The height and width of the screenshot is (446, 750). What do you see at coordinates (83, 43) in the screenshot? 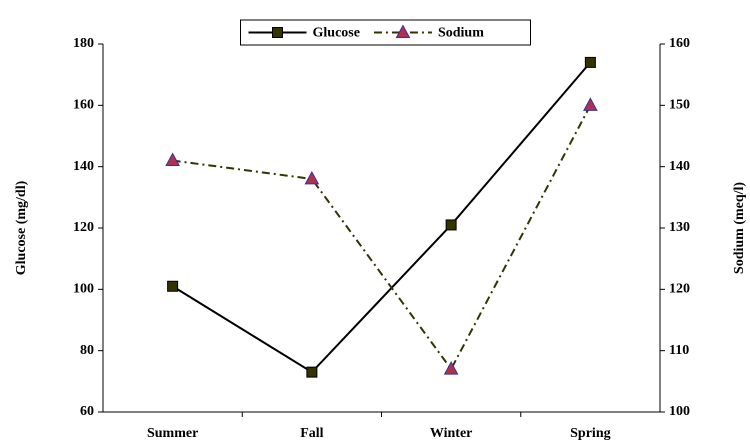
I see `y-tick-label: 180` at bounding box center [83, 43].